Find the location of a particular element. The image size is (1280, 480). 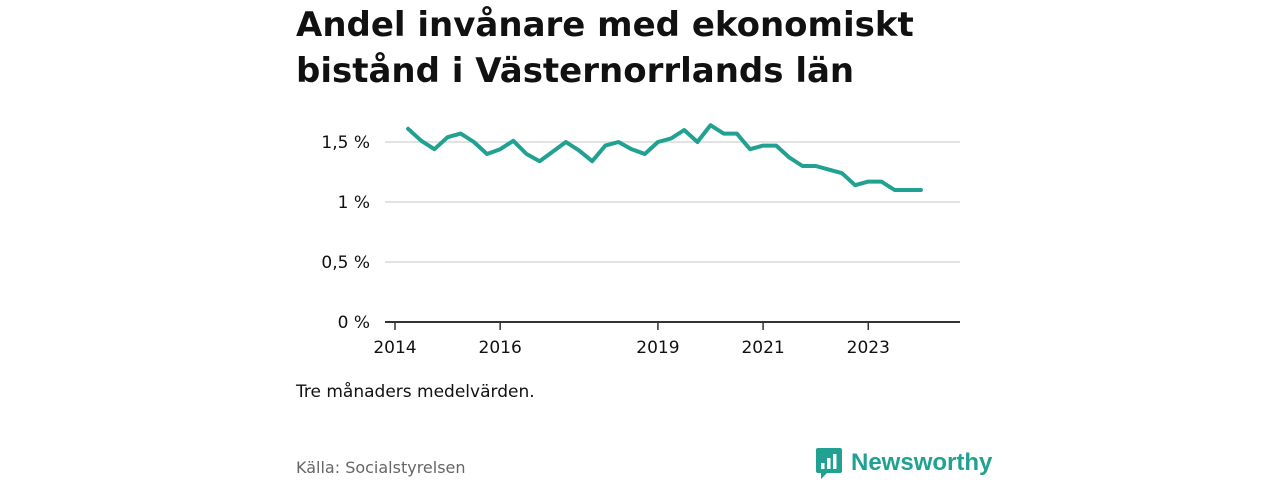

x-axis-ticks: 2014 2016 2019 2021 2023 is located at coordinates (631, 340).